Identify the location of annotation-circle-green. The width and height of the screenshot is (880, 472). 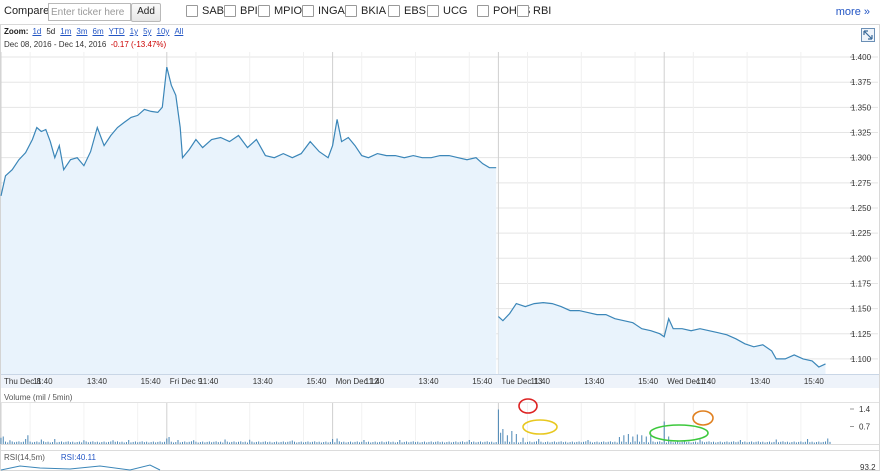
(679, 433).